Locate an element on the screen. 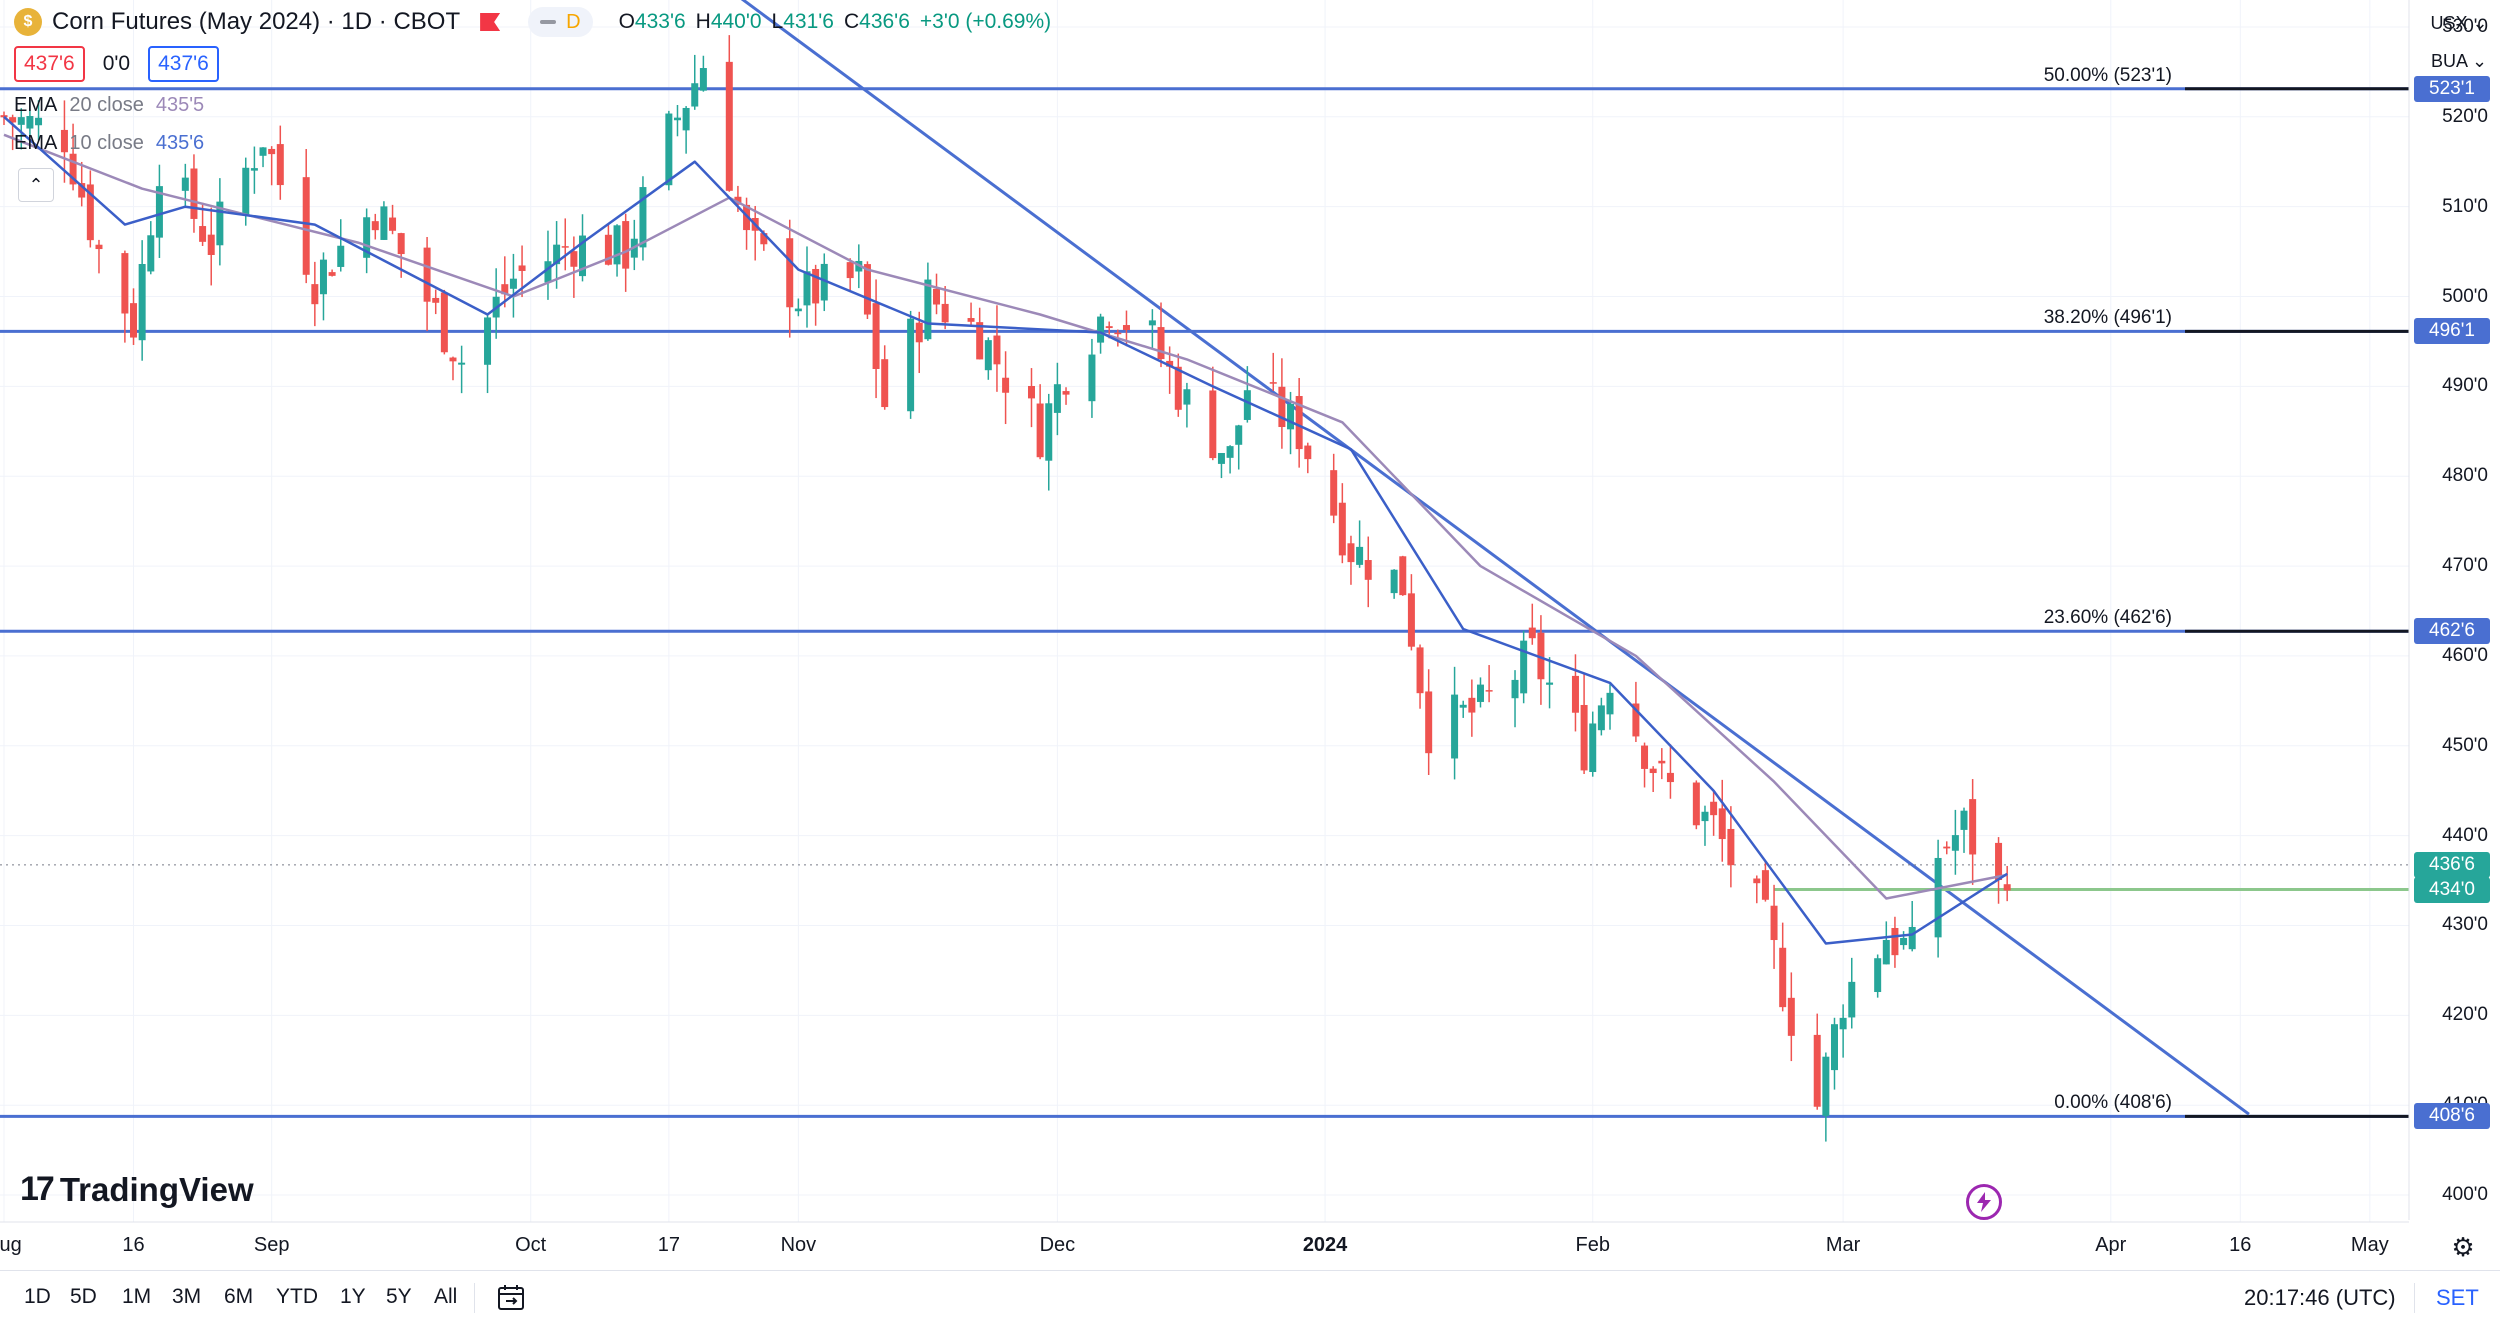 The image size is (2500, 1324). range-button-3m: 3M is located at coordinates (187, 1296).